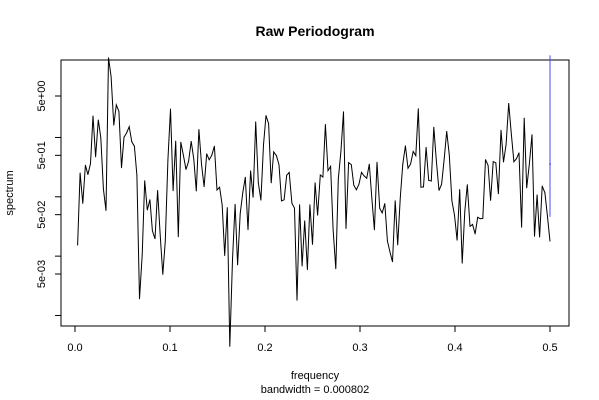  I want to click on x-tick-label: 0.1, so click(169, 348).